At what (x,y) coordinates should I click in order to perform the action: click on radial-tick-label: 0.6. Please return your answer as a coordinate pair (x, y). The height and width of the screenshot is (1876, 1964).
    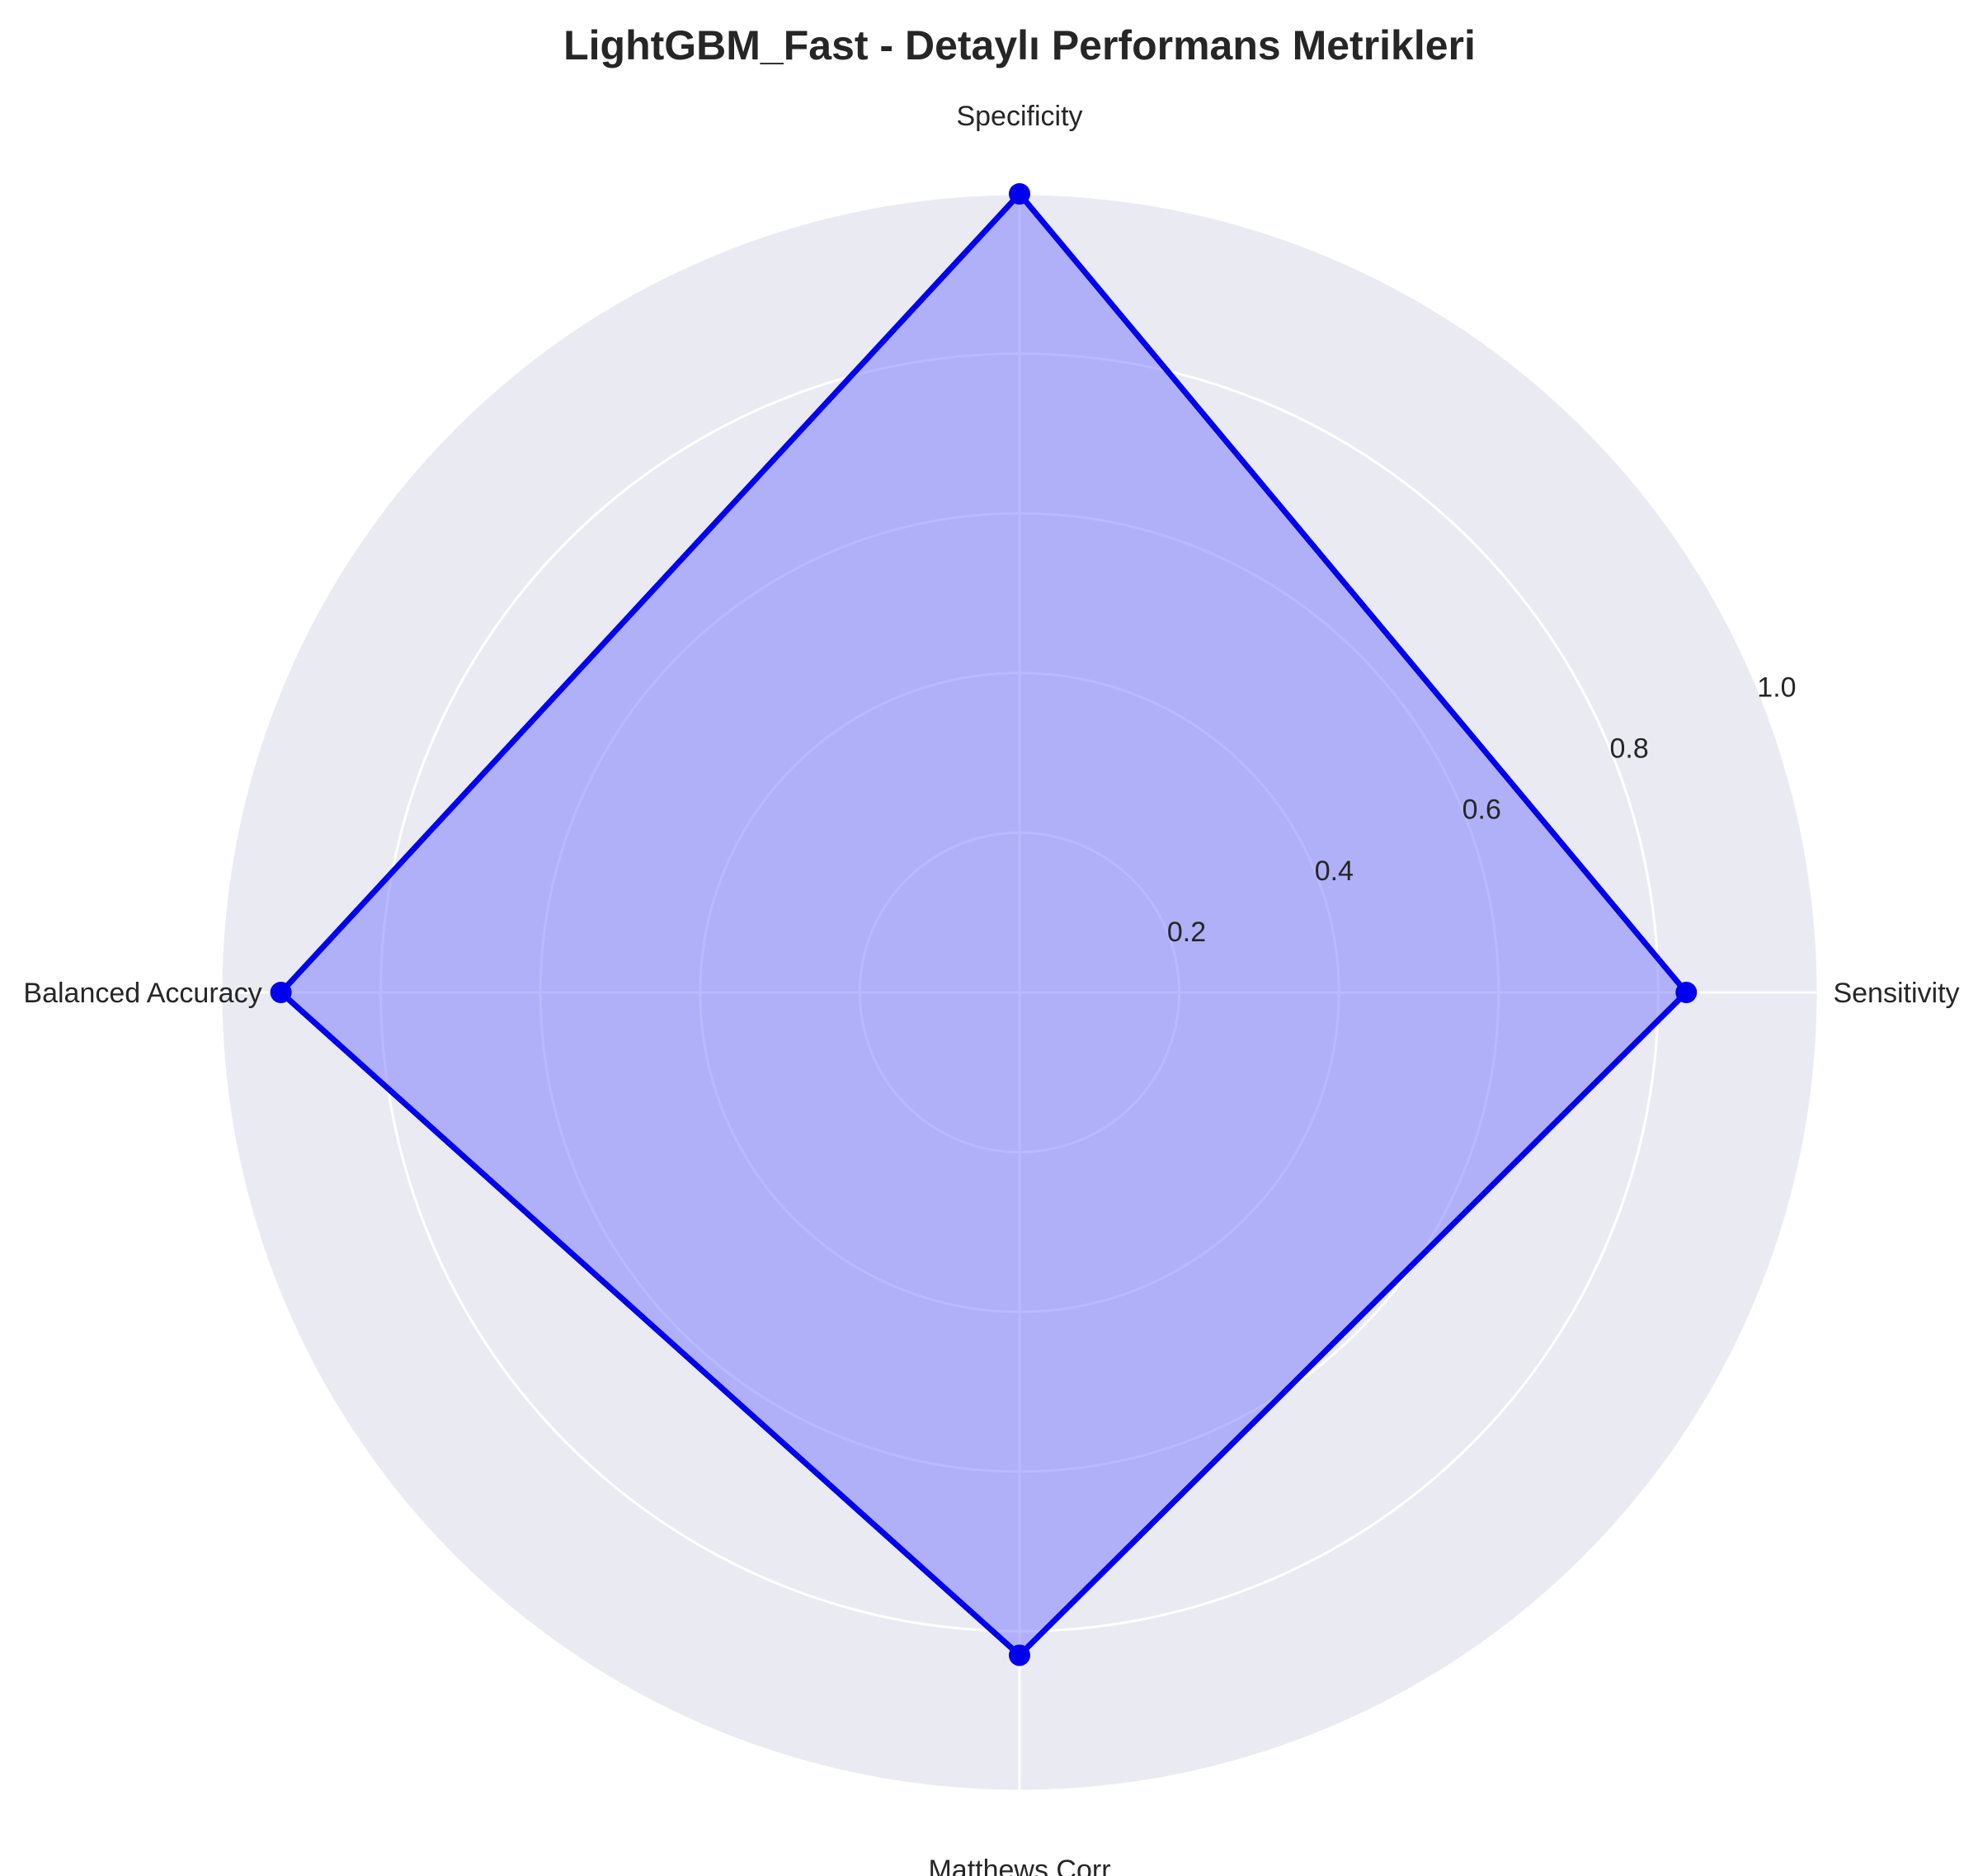
    Looking at the image, I should click on (1481, 810).